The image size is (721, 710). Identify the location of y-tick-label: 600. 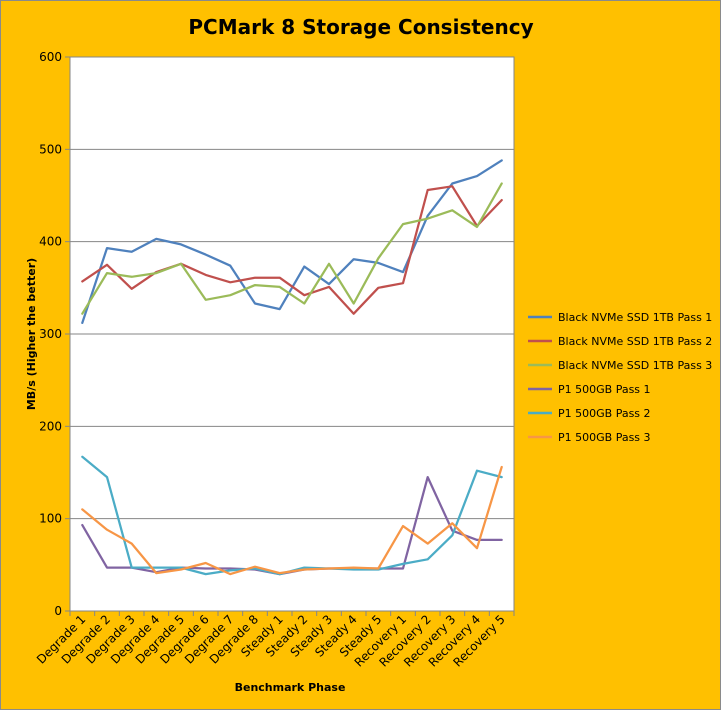
(50, 57).